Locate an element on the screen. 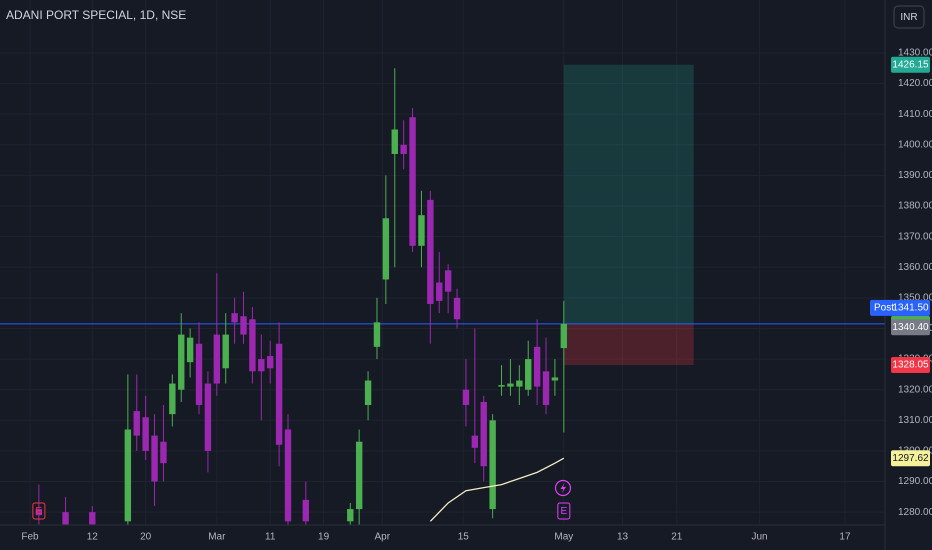  x-tick-label: 12 is located at coordinates (93, 537).